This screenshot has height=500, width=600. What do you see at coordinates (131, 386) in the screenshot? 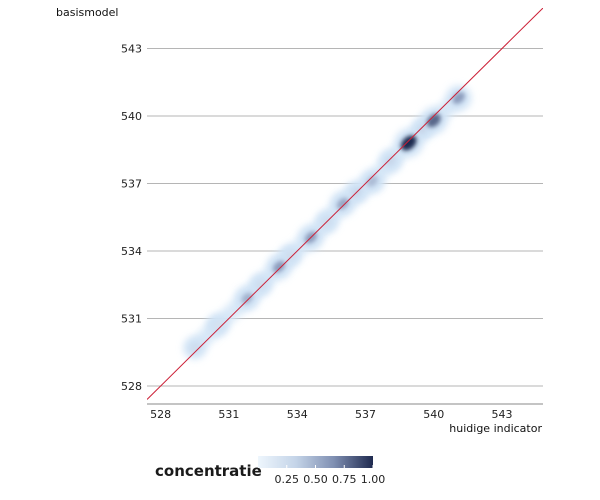
I see `y-tick-label: 528` at bounding box center [131, 386].